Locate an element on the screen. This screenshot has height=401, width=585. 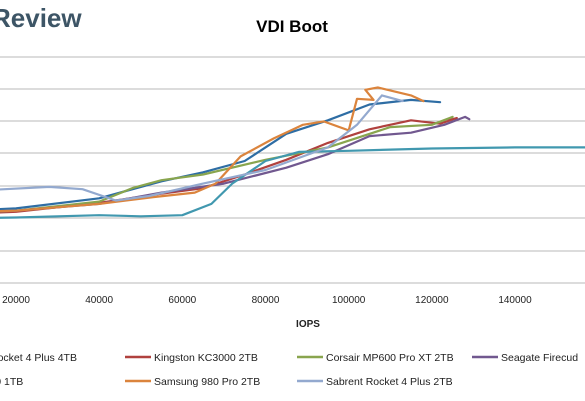
x-tick-label: 60000 is located at coordinates (182, 300).